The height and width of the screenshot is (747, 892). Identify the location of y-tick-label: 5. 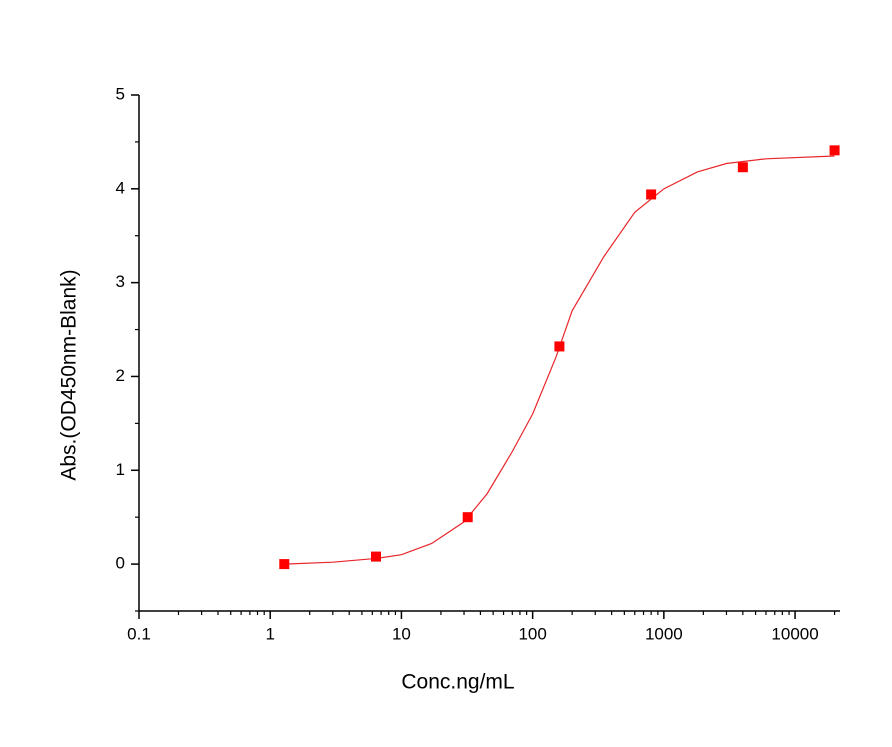
(120, 93).